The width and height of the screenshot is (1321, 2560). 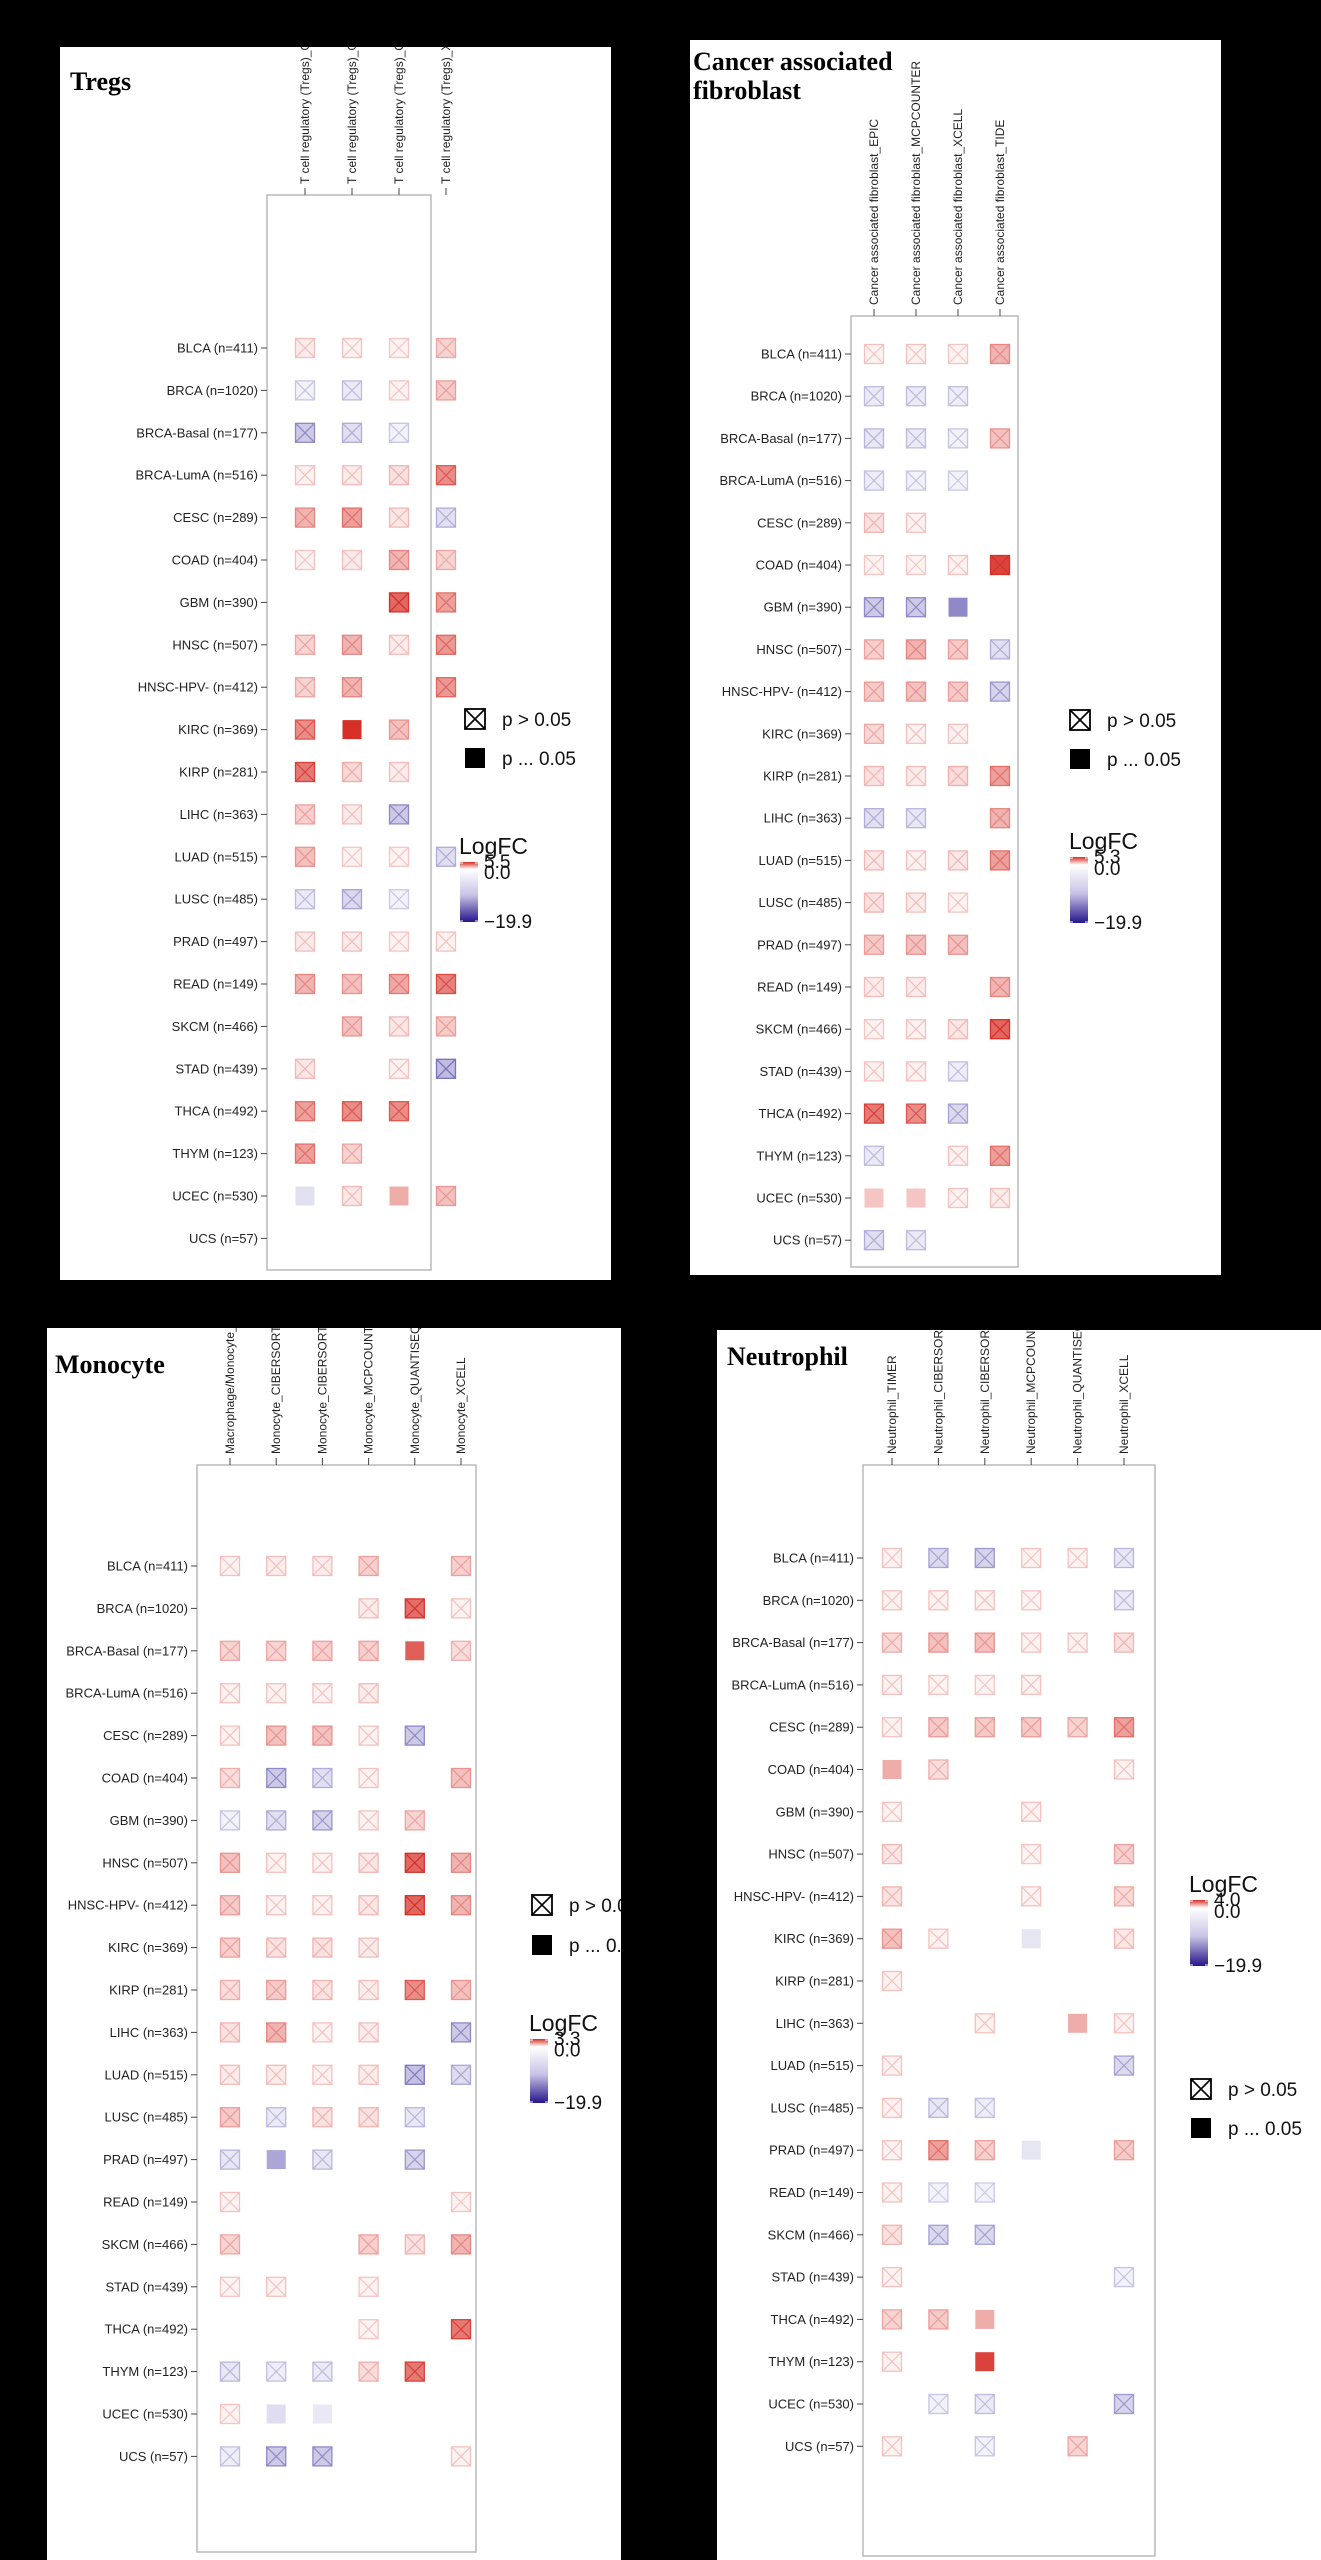 I want to click on colorbar-zero-label: 0.0, so click(x=497, y=873).